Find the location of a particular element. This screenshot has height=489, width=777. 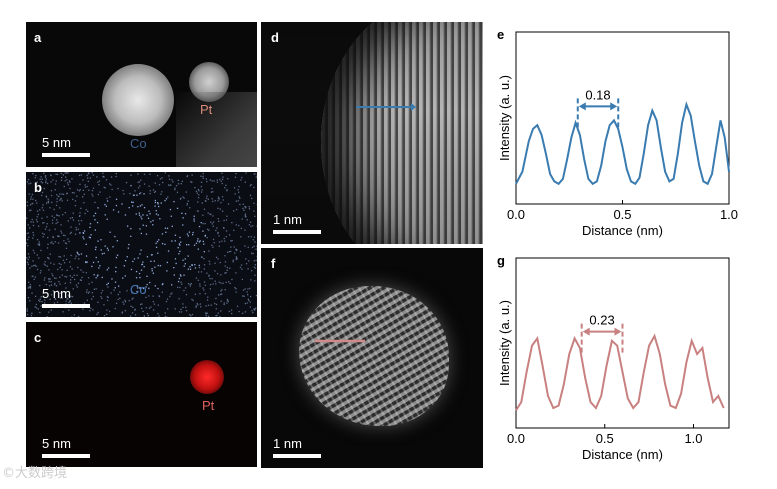

x-axis-label: Distance (nm) is located at coordinates (622, 230).